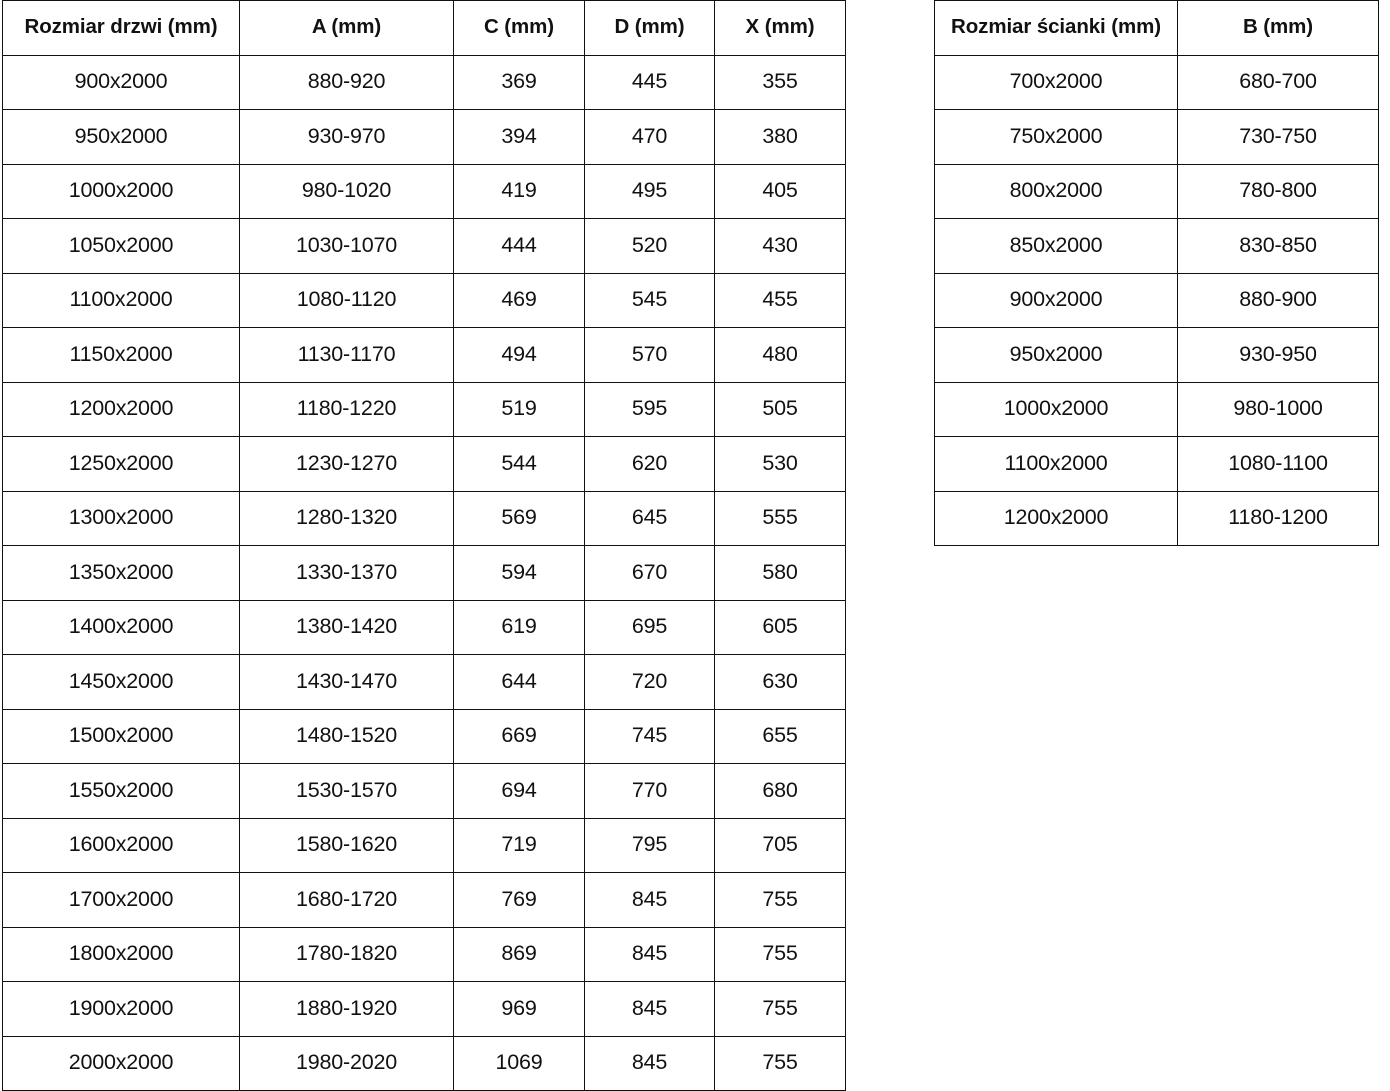 This screenshot has height=1091, width=1390. I want to click on table-row: 700x2000 680-700, so click(1156, 82).